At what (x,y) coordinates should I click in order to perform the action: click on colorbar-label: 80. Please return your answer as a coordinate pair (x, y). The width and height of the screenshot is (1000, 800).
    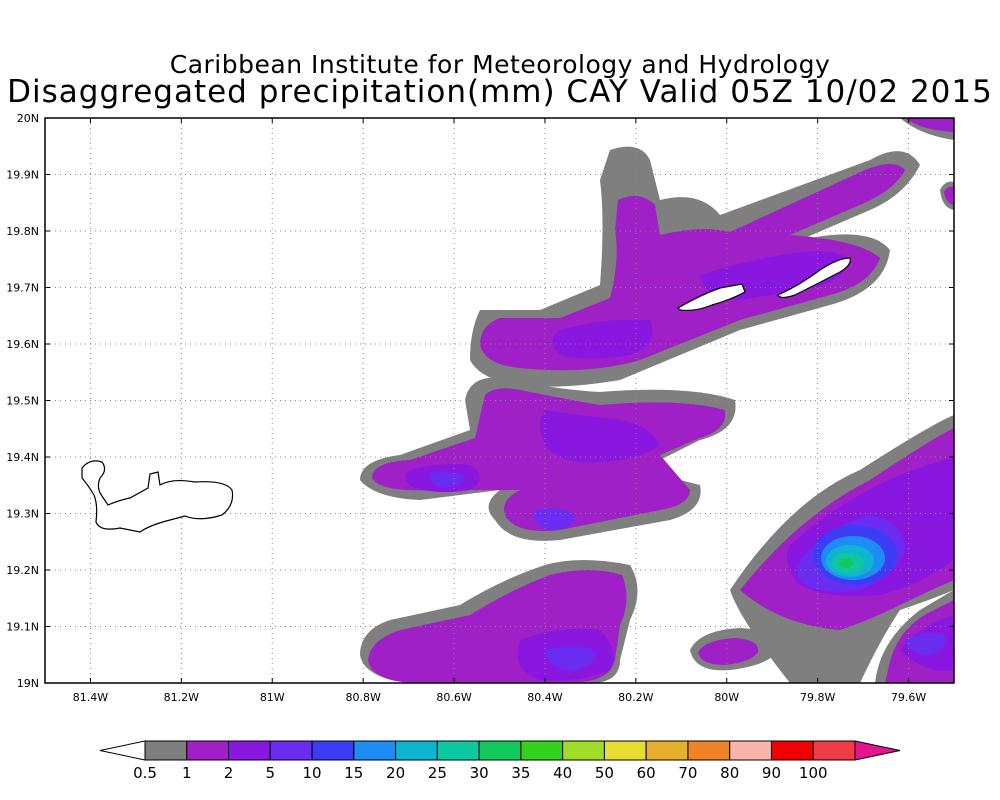
    Looking at the image, I should click on (729, 773).